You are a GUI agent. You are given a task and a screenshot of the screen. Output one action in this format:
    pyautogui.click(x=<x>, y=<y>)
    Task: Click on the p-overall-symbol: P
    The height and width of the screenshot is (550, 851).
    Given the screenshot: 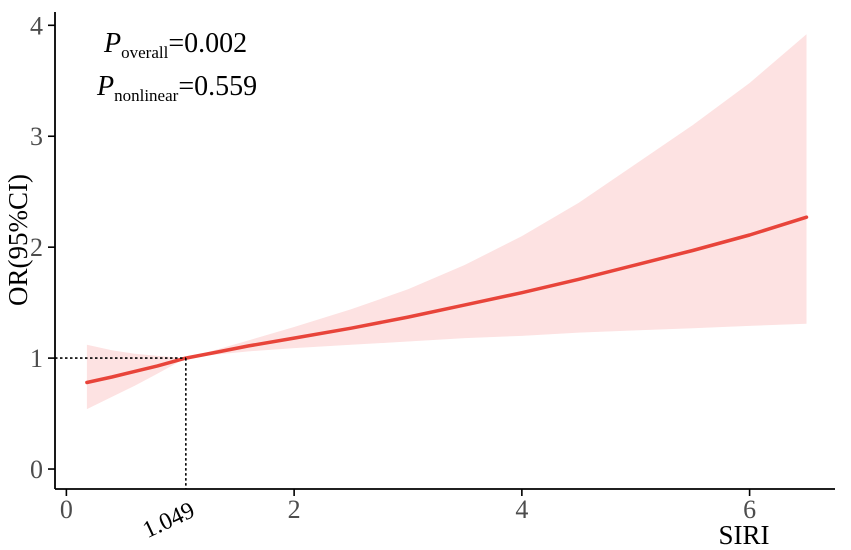 What is the action you would take?
    pyautogui.click(x=112, y=43)
    